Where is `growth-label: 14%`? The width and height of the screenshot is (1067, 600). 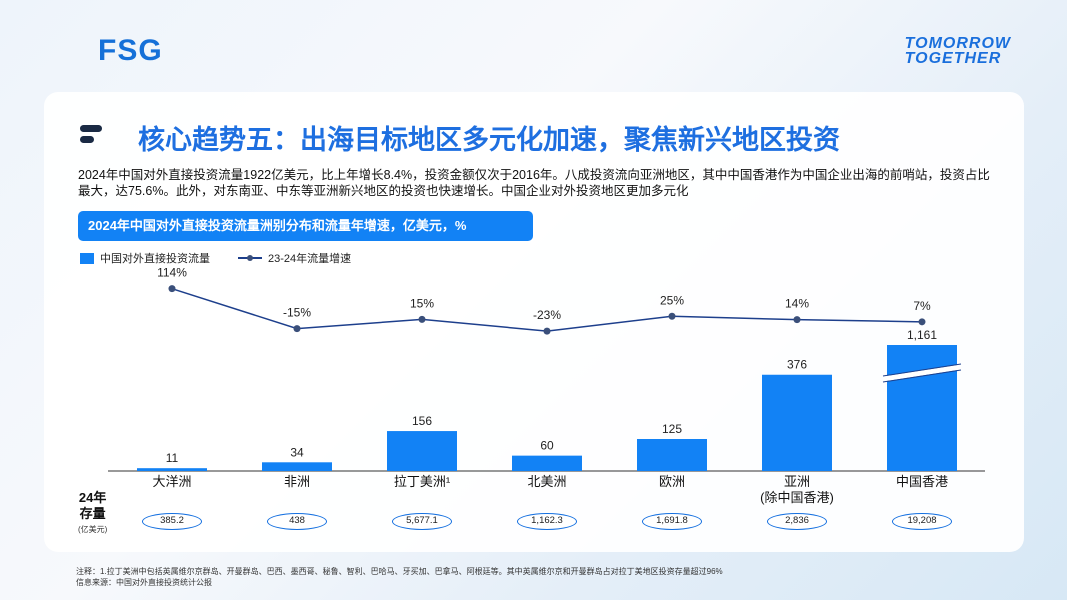
growth-label: 14% is located at coordinates (797, 304).